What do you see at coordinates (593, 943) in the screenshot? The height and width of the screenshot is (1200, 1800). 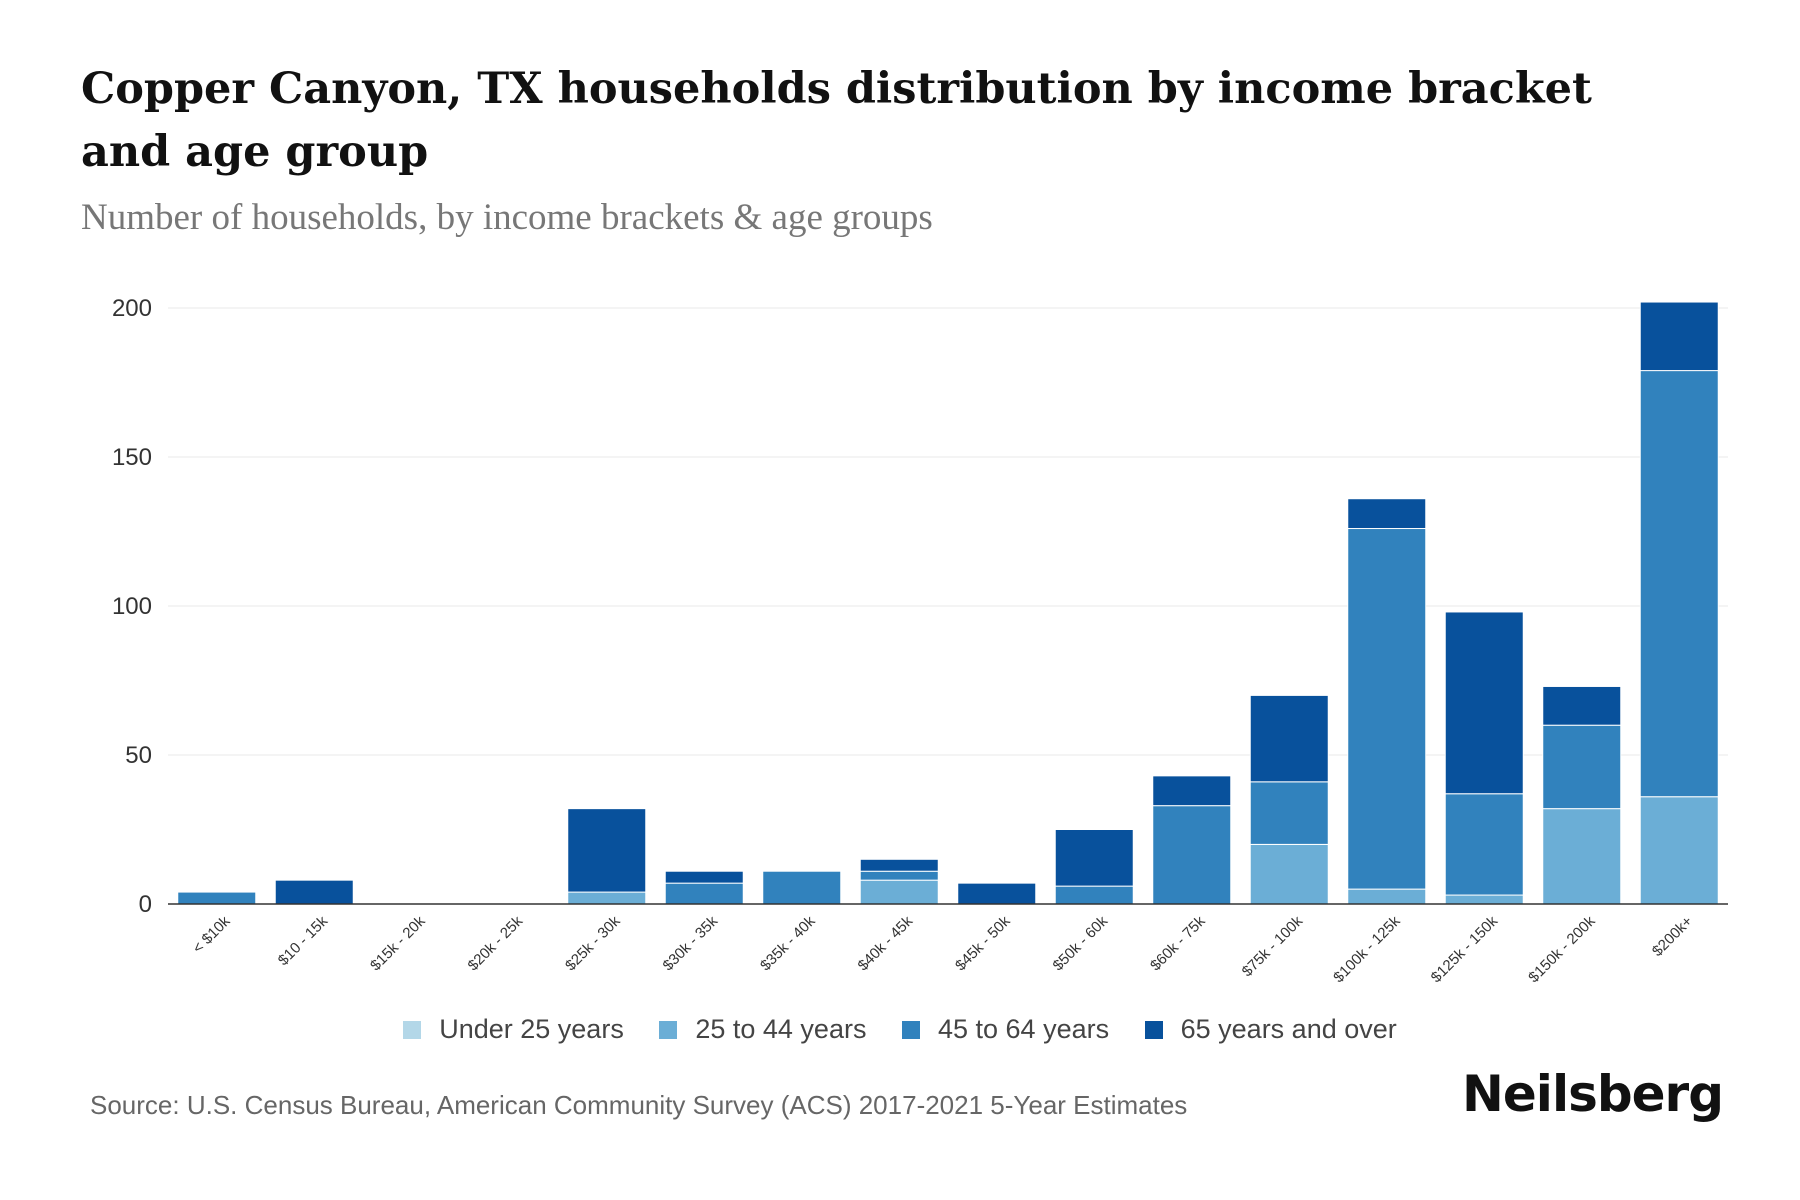 I see `x-tick-label: $25k - 30k` at bounding box center [593, 943].